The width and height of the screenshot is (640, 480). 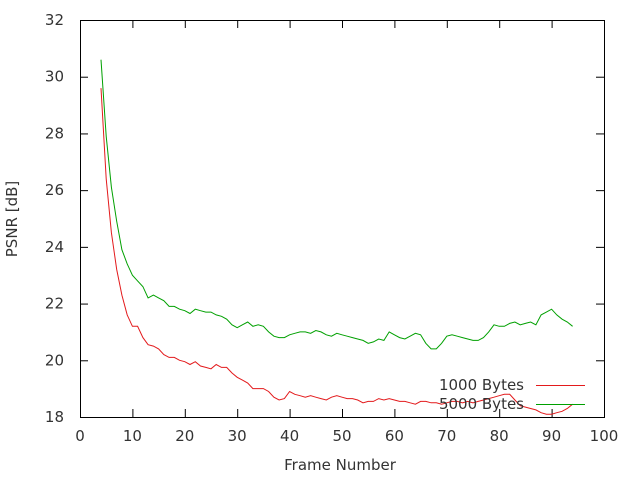 What do you see at coordinates (184, 436) in the screenshot?
I see `x-tick-label: 20` at bounding box center [184, 436].